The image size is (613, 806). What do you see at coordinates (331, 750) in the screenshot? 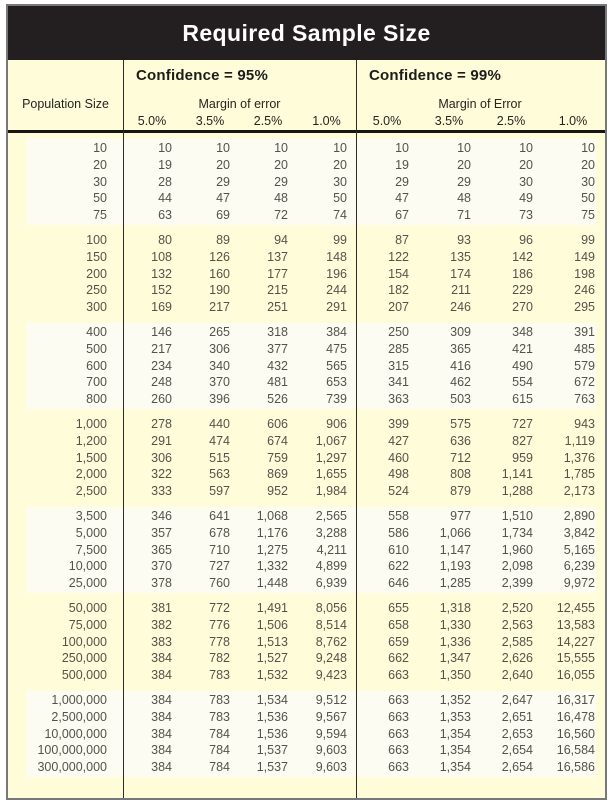
I see `c95-cell: 9,603` at bounding box center [331, 750].